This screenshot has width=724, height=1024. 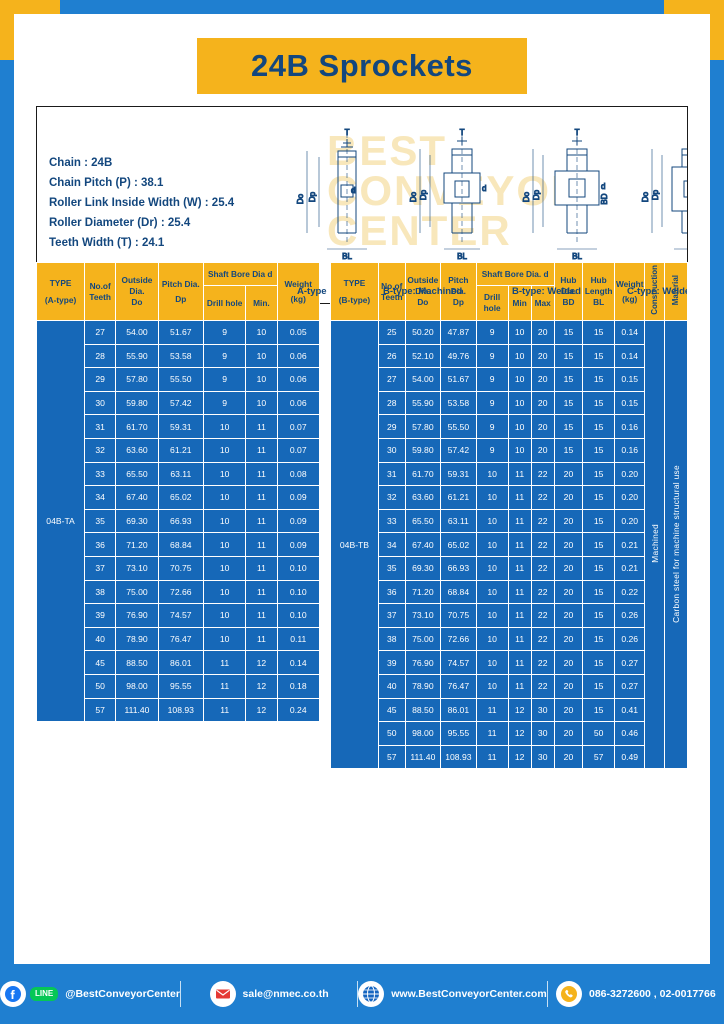 I want to click on td-a-do: 69.30, so click(x=137, y=521).